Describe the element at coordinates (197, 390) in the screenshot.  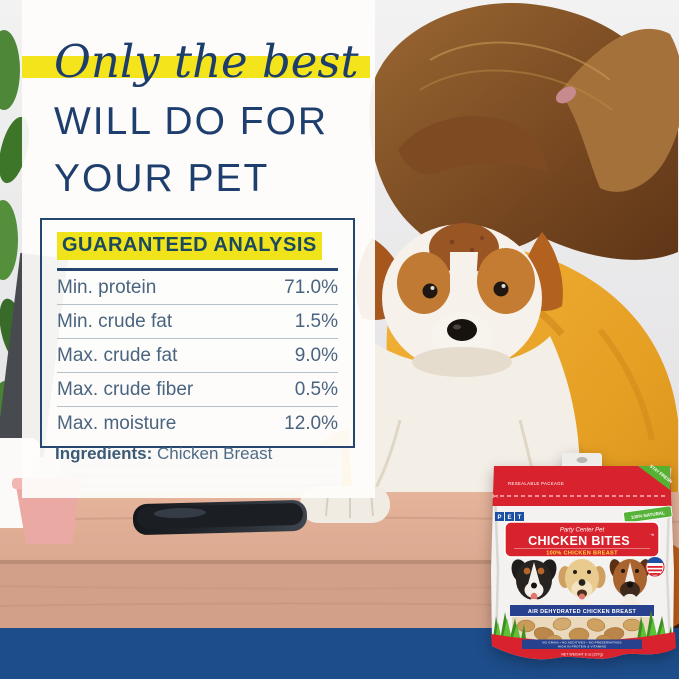
I see `analysis-row-fiber: Max. crude fiber 0.5%` at that location.